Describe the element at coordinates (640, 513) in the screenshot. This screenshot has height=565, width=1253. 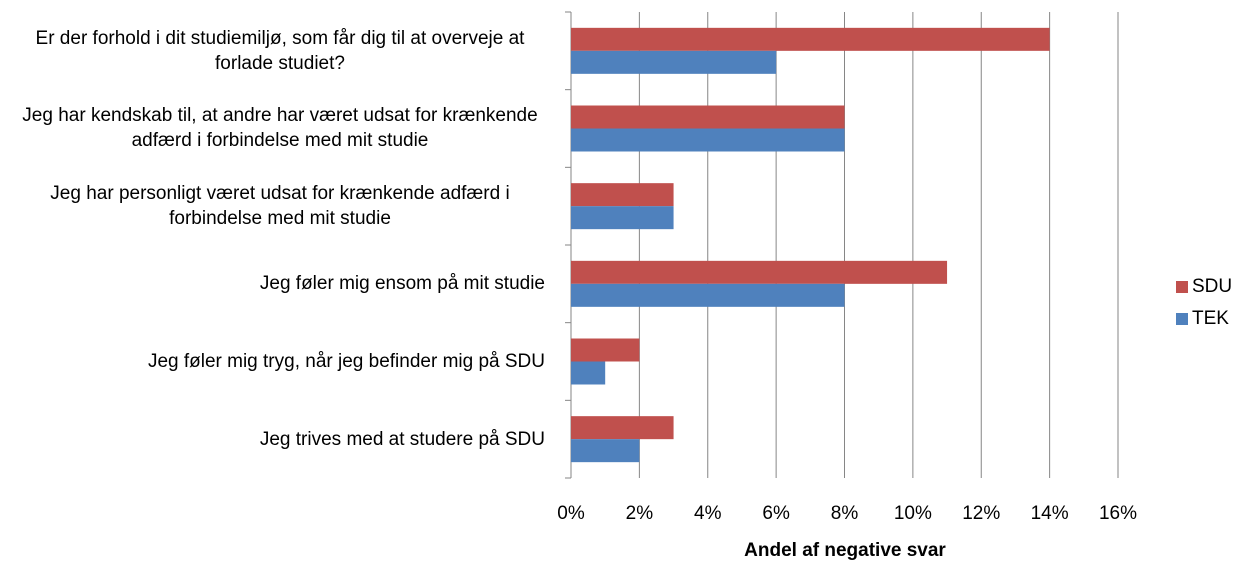
I see `x-tick-label: 2%` at that location.